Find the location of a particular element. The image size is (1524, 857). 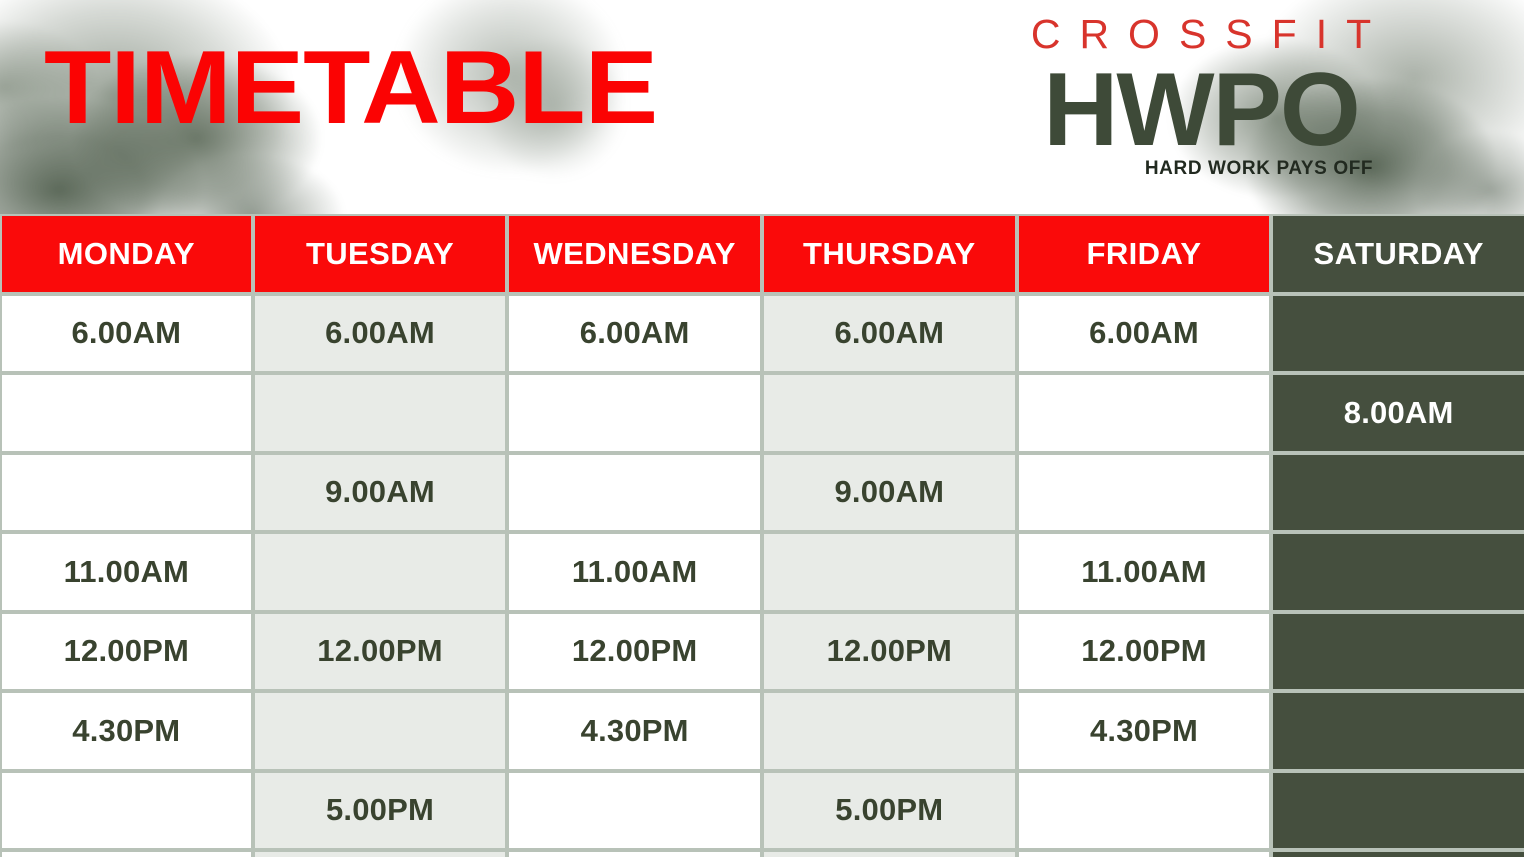

column-header-wednesday: WEDNESDAY is located at coordinates (634, 254).